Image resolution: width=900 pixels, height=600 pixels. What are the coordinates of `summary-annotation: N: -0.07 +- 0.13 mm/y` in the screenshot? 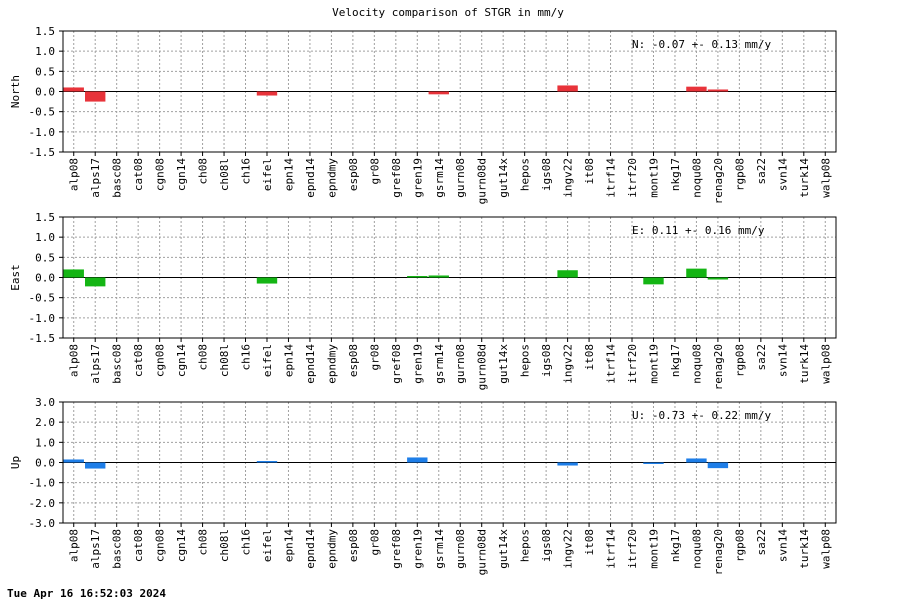 It's located at (701, 44).